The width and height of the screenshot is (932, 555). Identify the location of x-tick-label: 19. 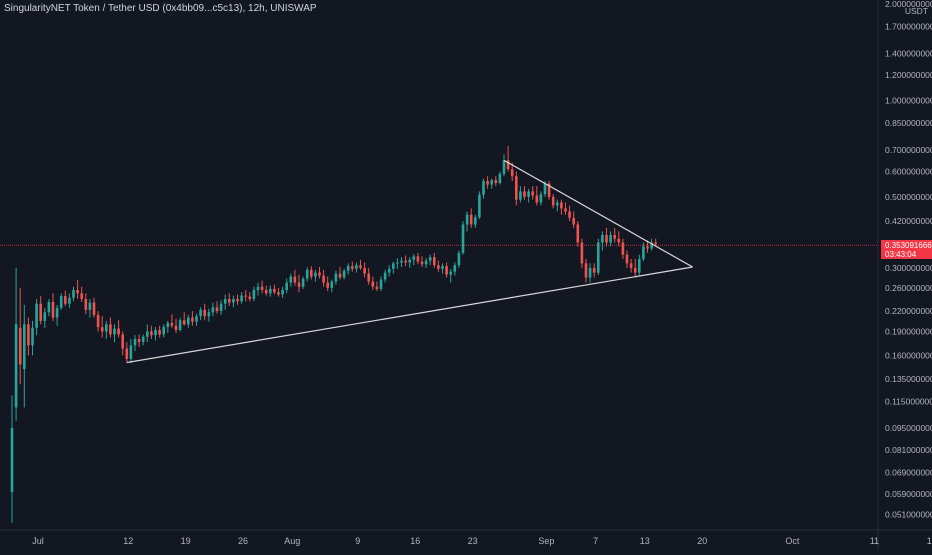
(186, 541).